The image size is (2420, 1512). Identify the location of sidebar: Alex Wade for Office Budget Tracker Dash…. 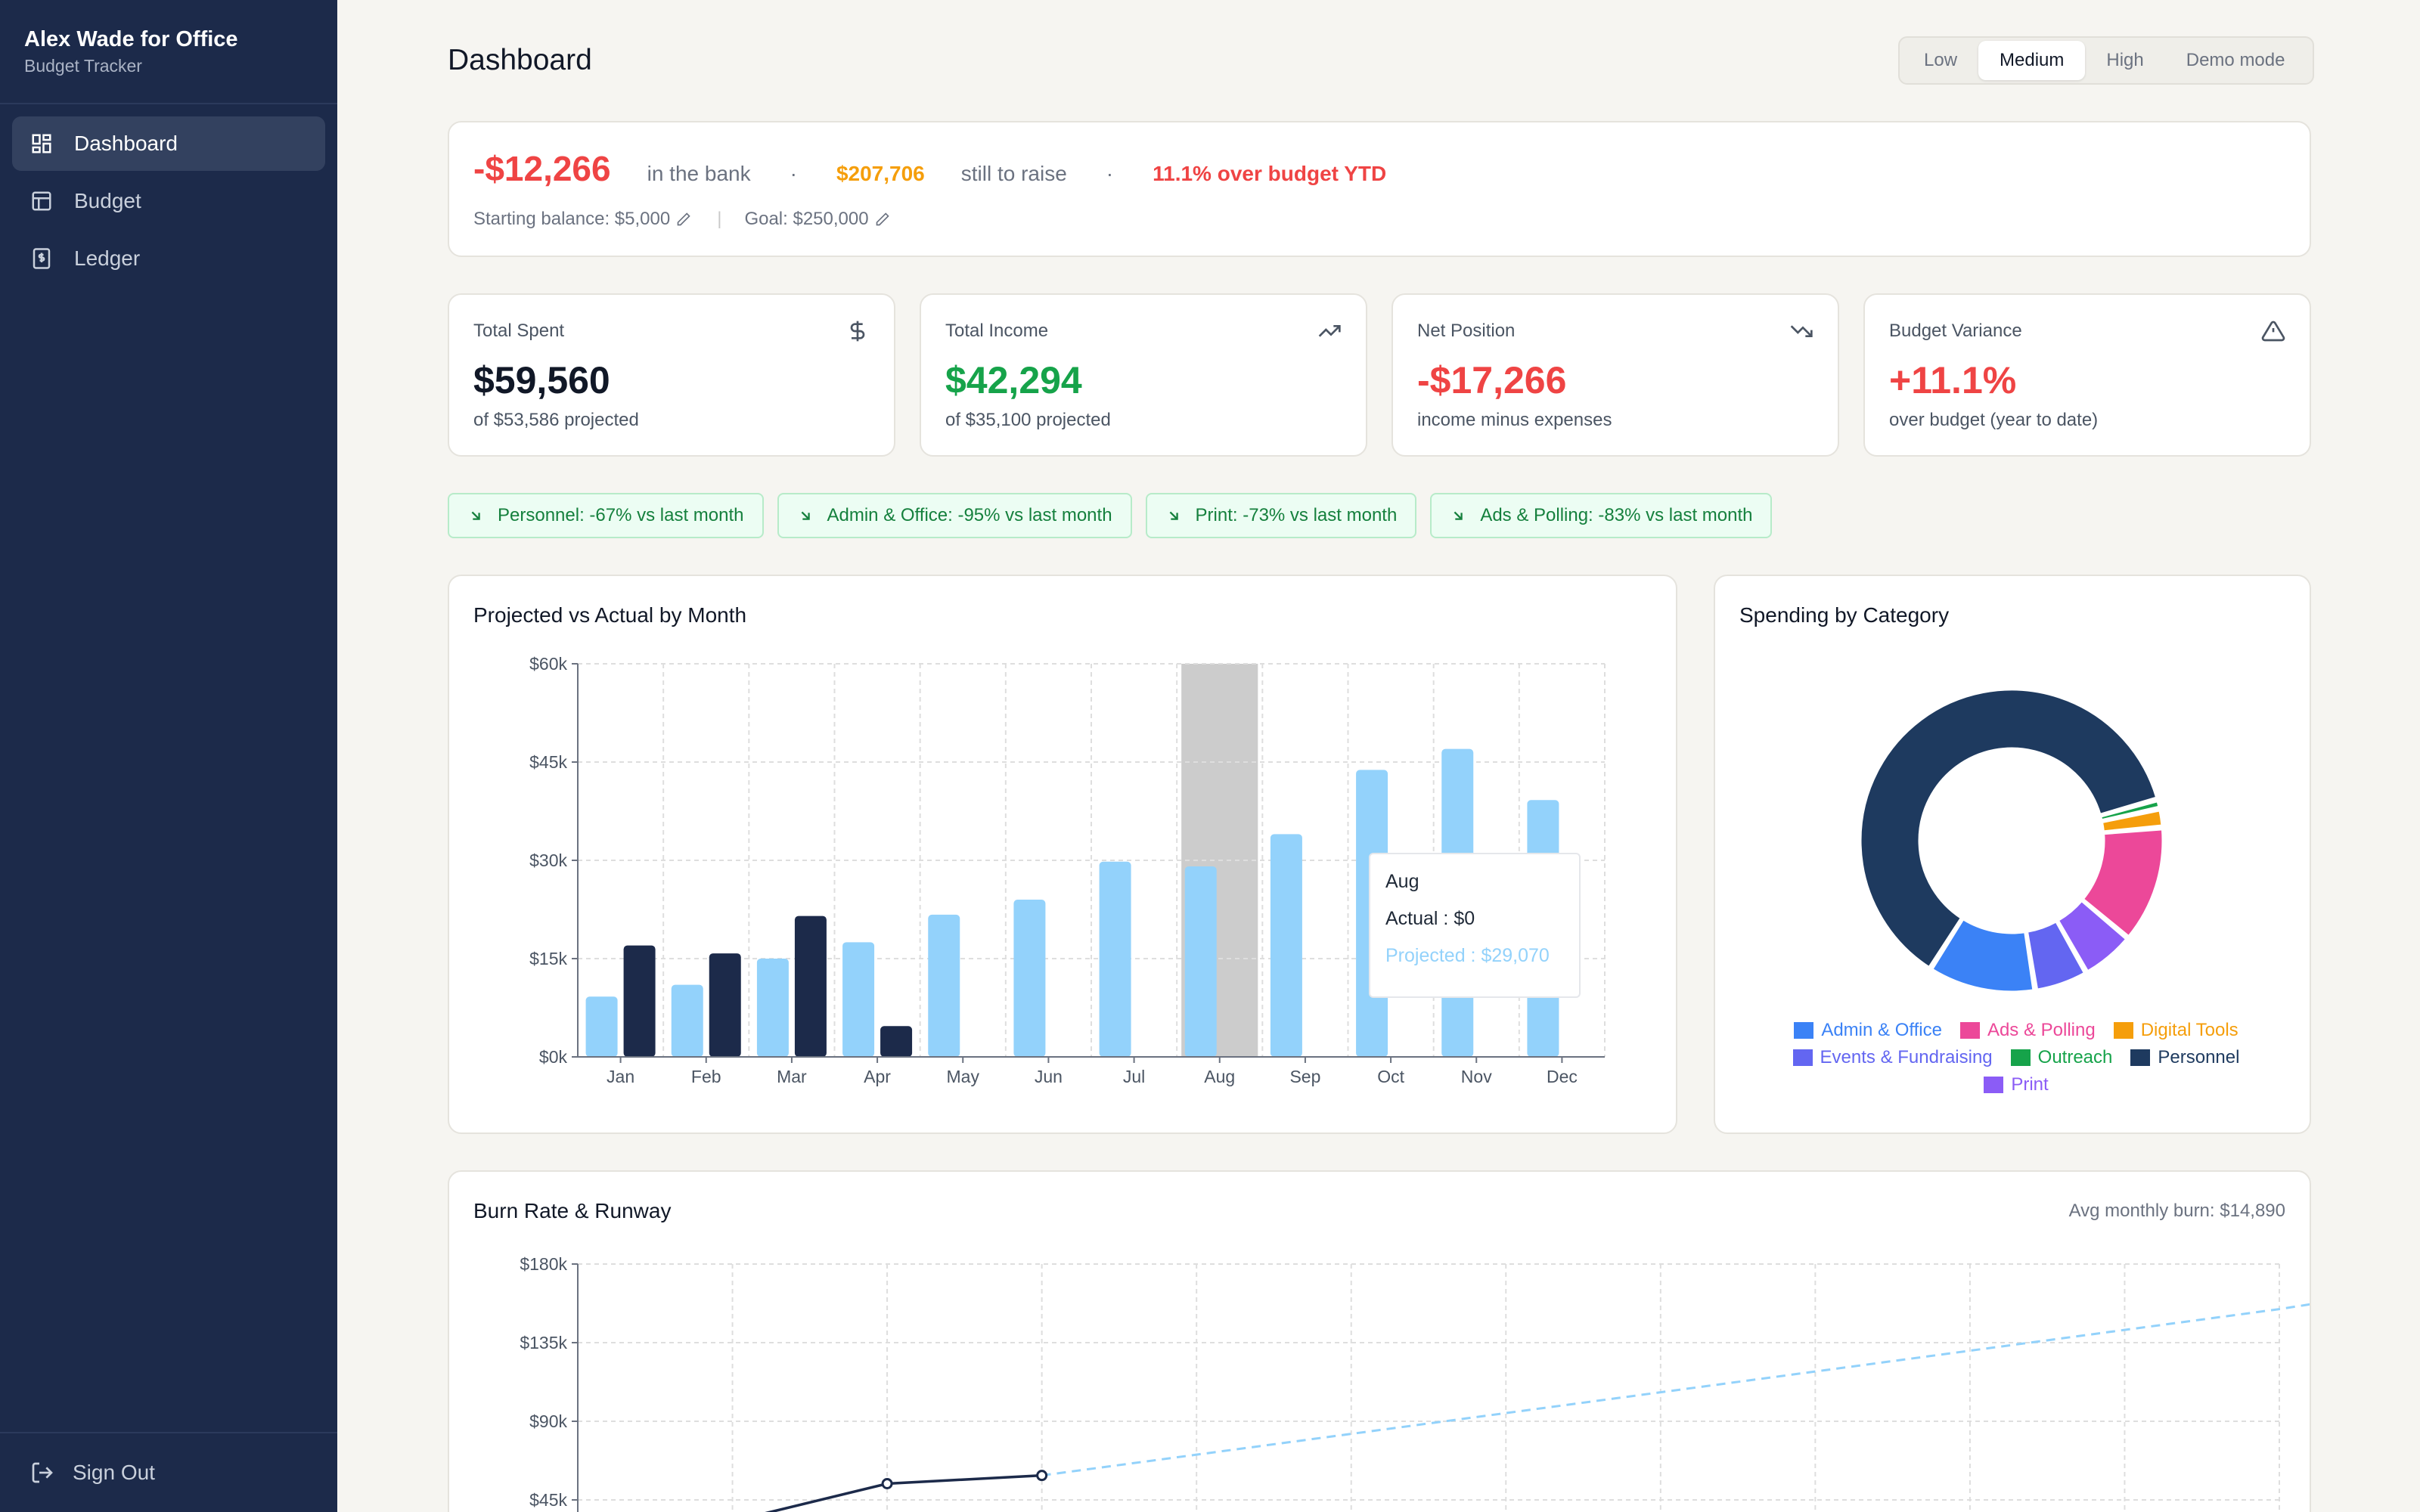
(168, 756).